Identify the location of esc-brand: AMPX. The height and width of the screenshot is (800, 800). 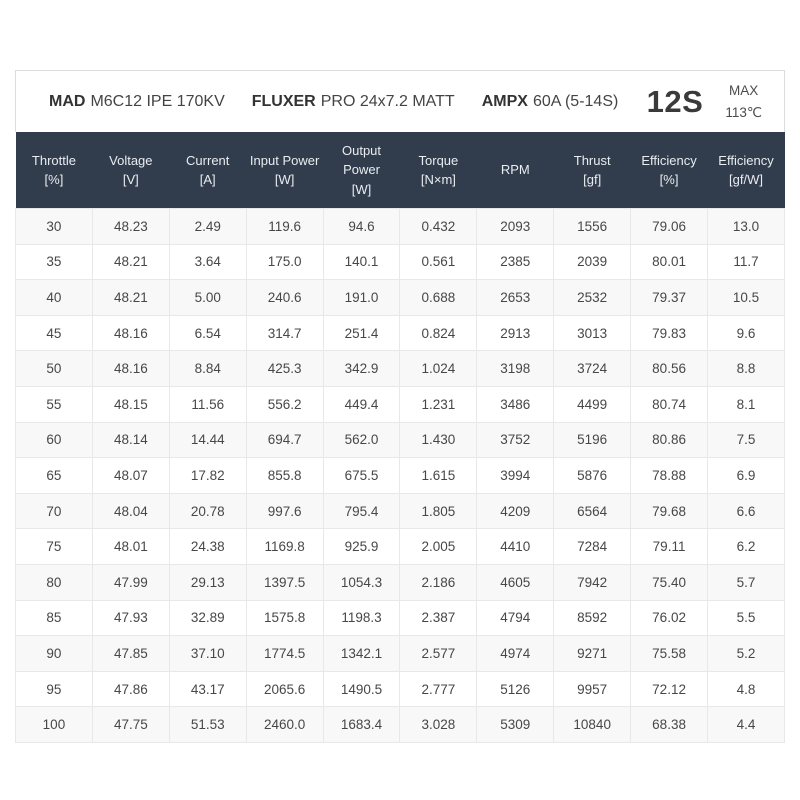
(504, 101).